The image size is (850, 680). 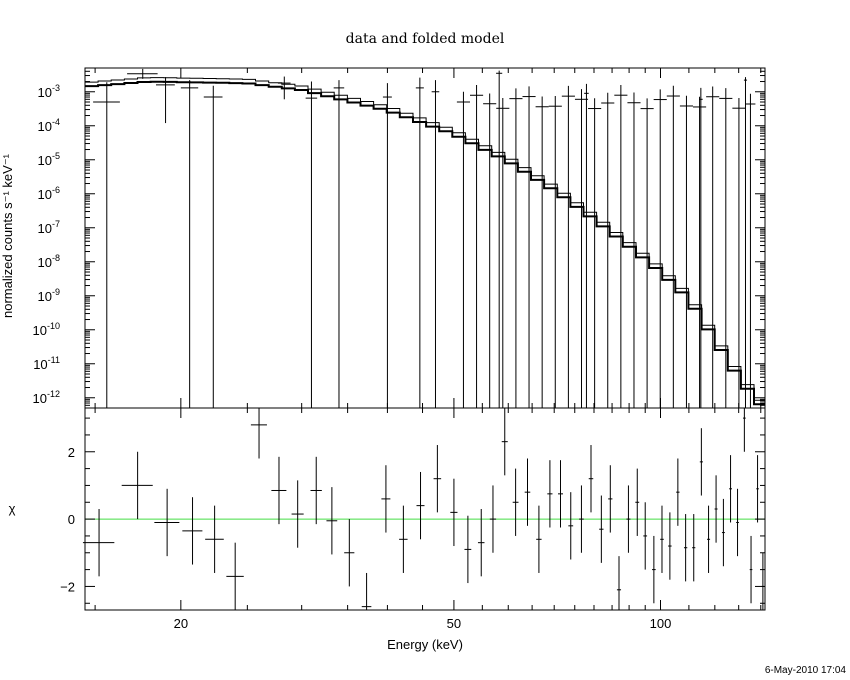 I want to click on y-tick-label: 10⁻⁷, so click(x=49, y=227).